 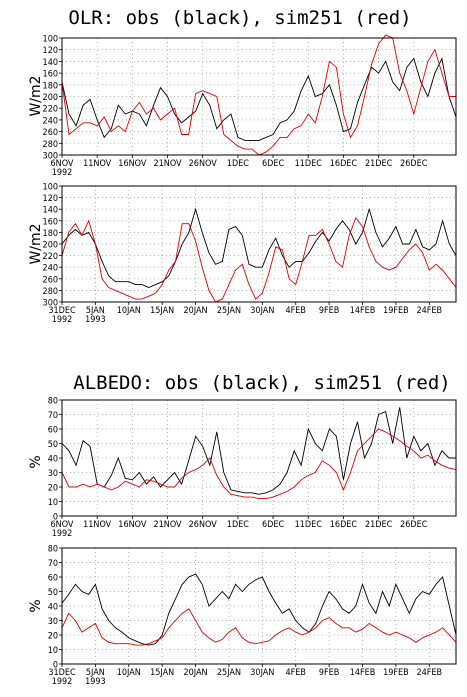 What do you see at coordinates (36, 95) in the screenshot?
I see `y-axis-label: W/m2` at bounding box center [36, 95].